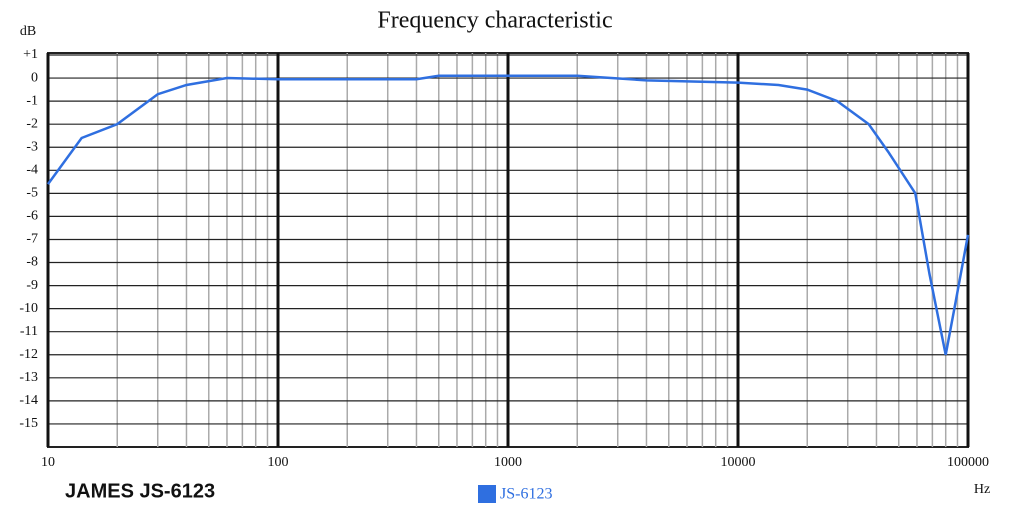 The height and width of the screenshot is (523, 1024). Describe the element at coordinates (487, 494) in the screenshot. I see `legend-swatch` at that location.